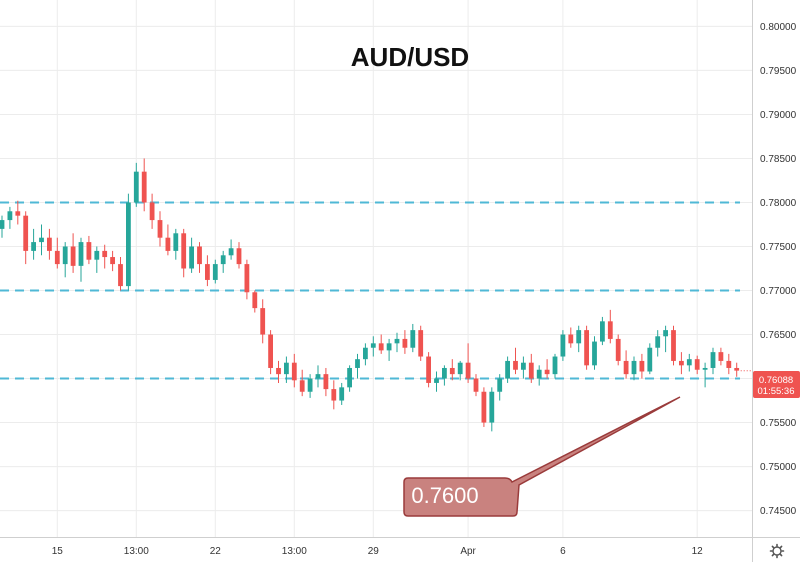 The width and height of the screenshot is (800, 562). I want to click on y-tick-label: 0.75000, so click(778, 467).